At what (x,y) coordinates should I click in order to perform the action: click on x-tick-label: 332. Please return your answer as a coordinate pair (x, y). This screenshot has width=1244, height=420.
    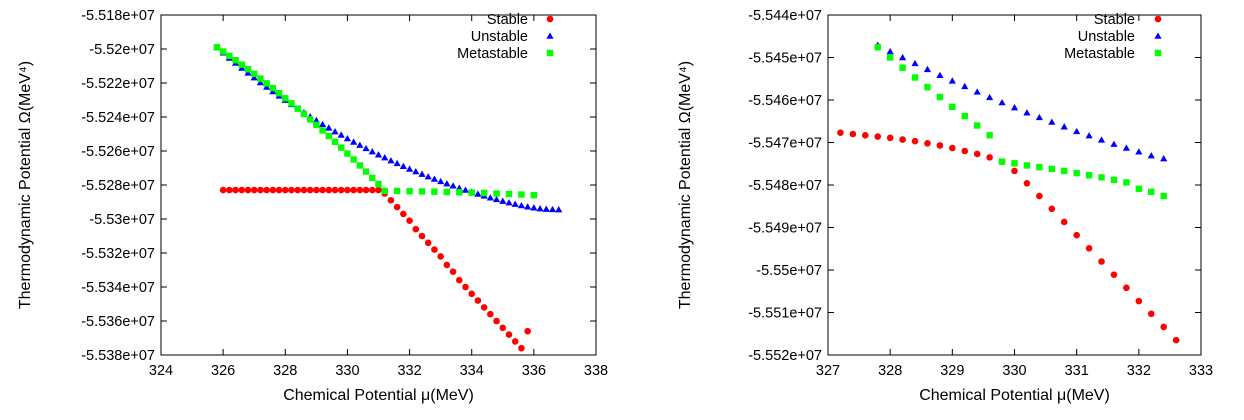
    Looking at the image, I should click on (409, 371).